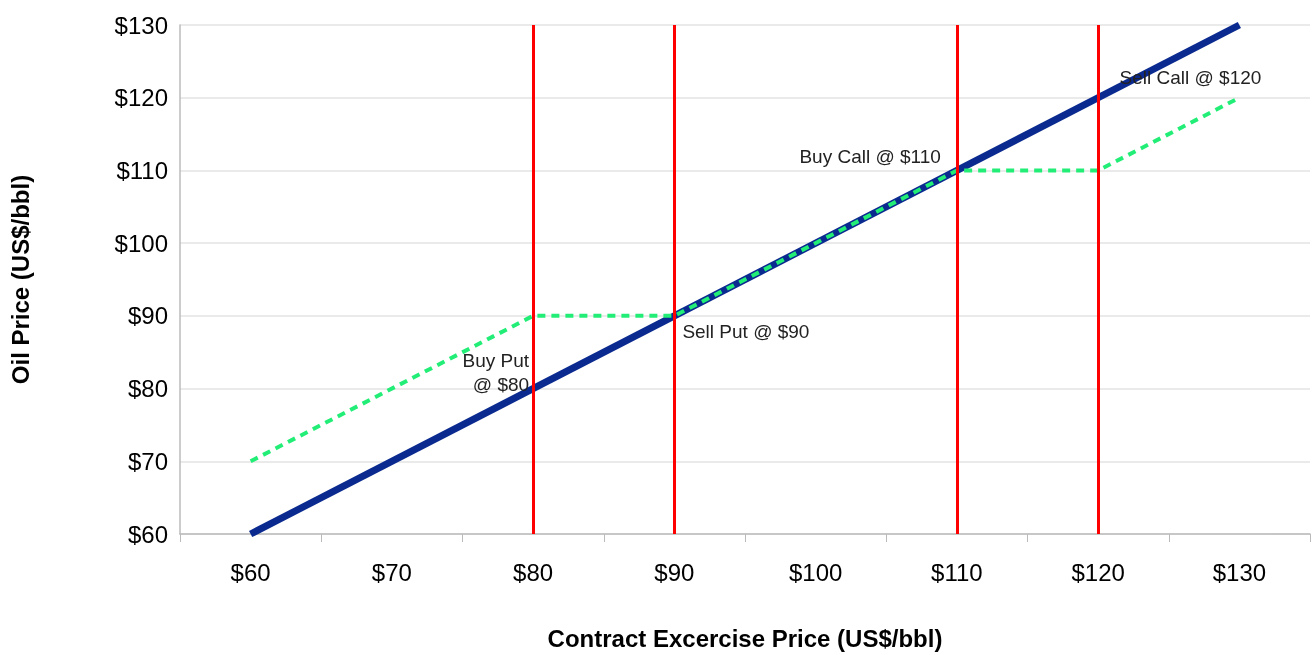 The image size is (1313, 655). Describe the element at coordinates (142, 170) in the screenshot. I see `y-tick-label: $110` at that location.